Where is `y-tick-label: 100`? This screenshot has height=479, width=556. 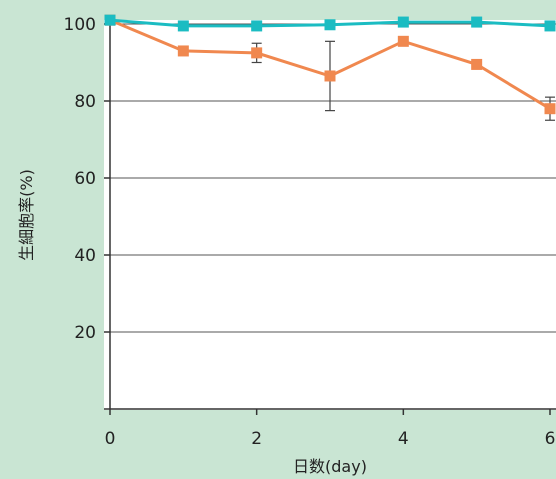
y-tick-label: 100 is located at coordinates (80, 25).